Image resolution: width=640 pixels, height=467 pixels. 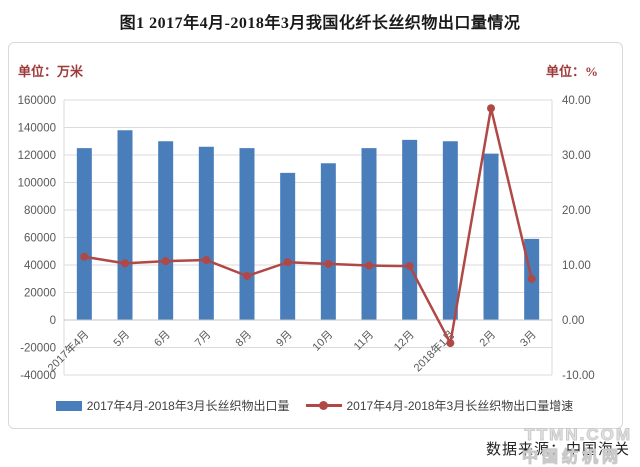 I want to click on line-series-swatch, so click(x=323, y=405).